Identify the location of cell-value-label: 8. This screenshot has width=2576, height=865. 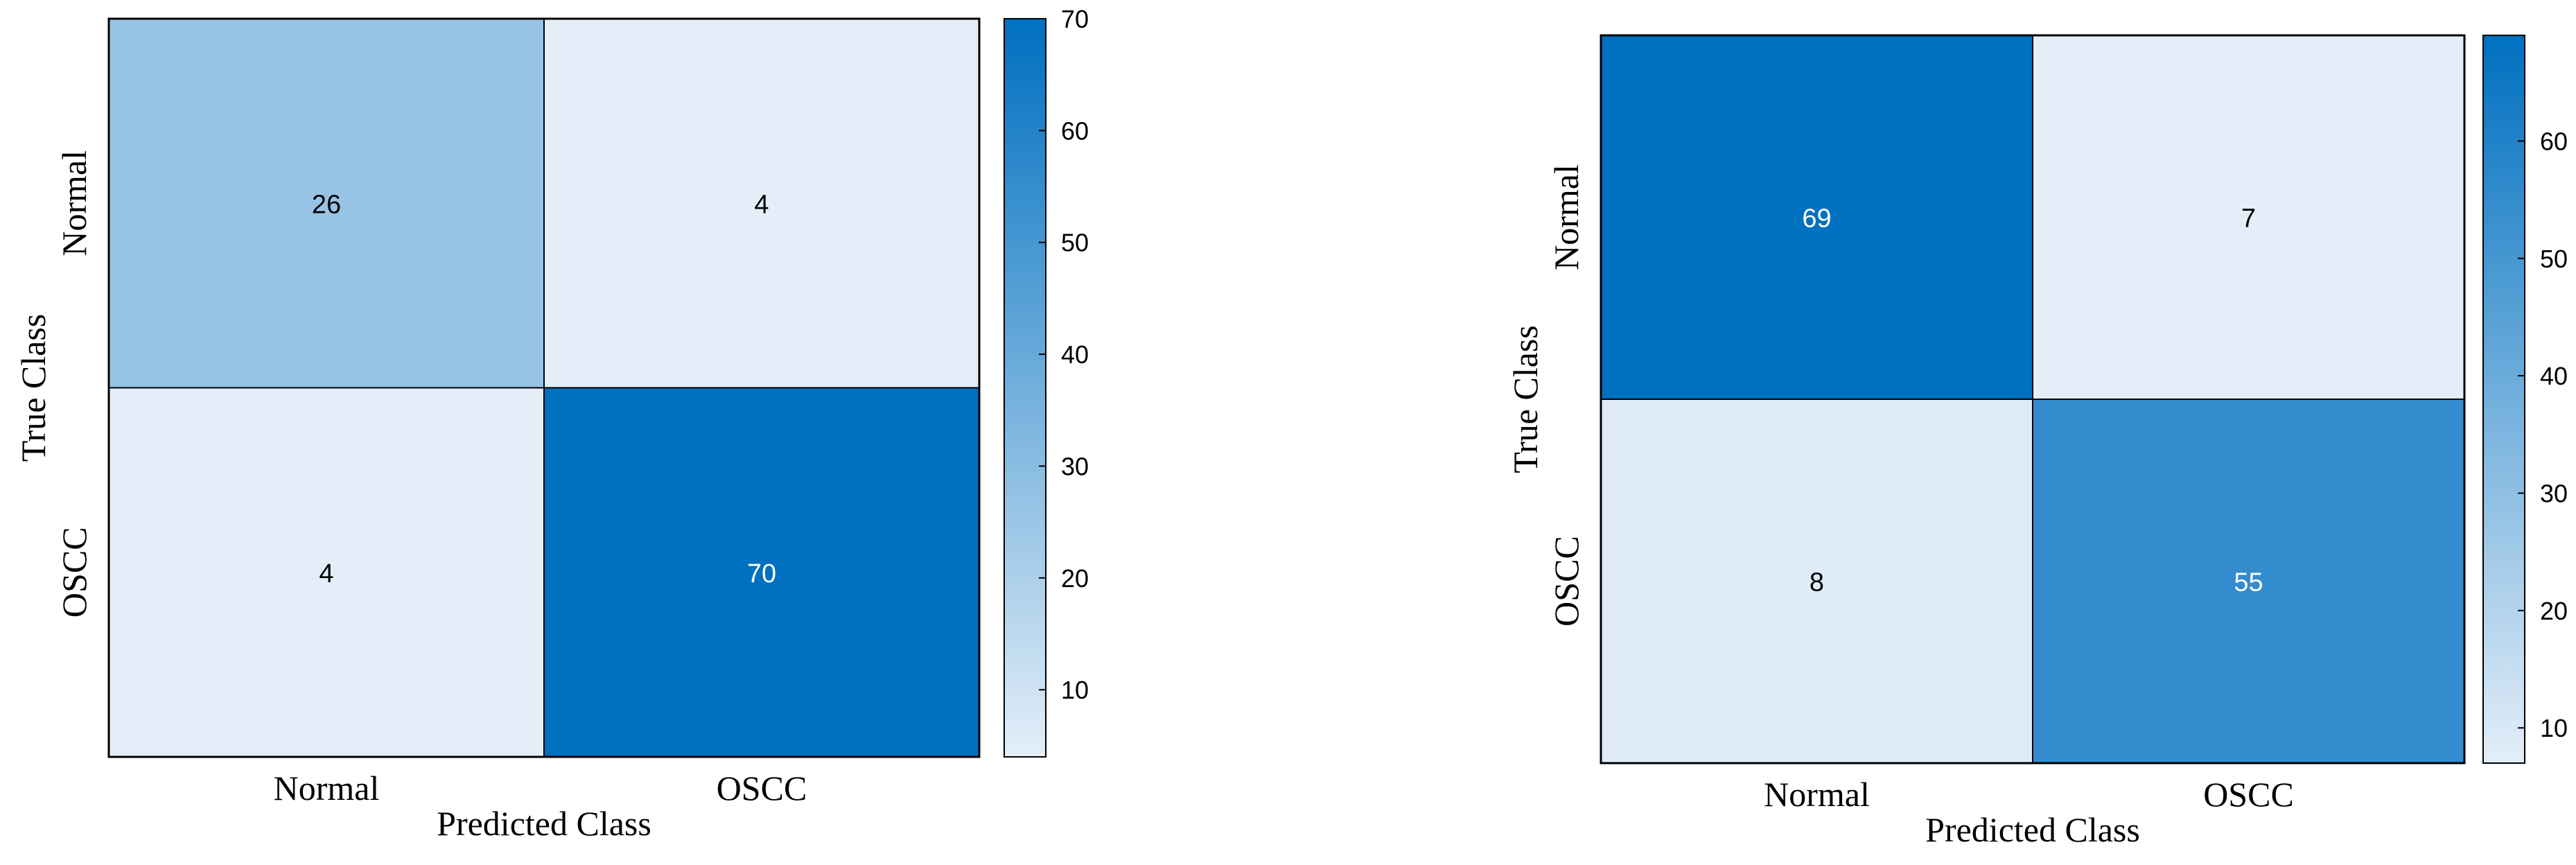
(1817, 582).